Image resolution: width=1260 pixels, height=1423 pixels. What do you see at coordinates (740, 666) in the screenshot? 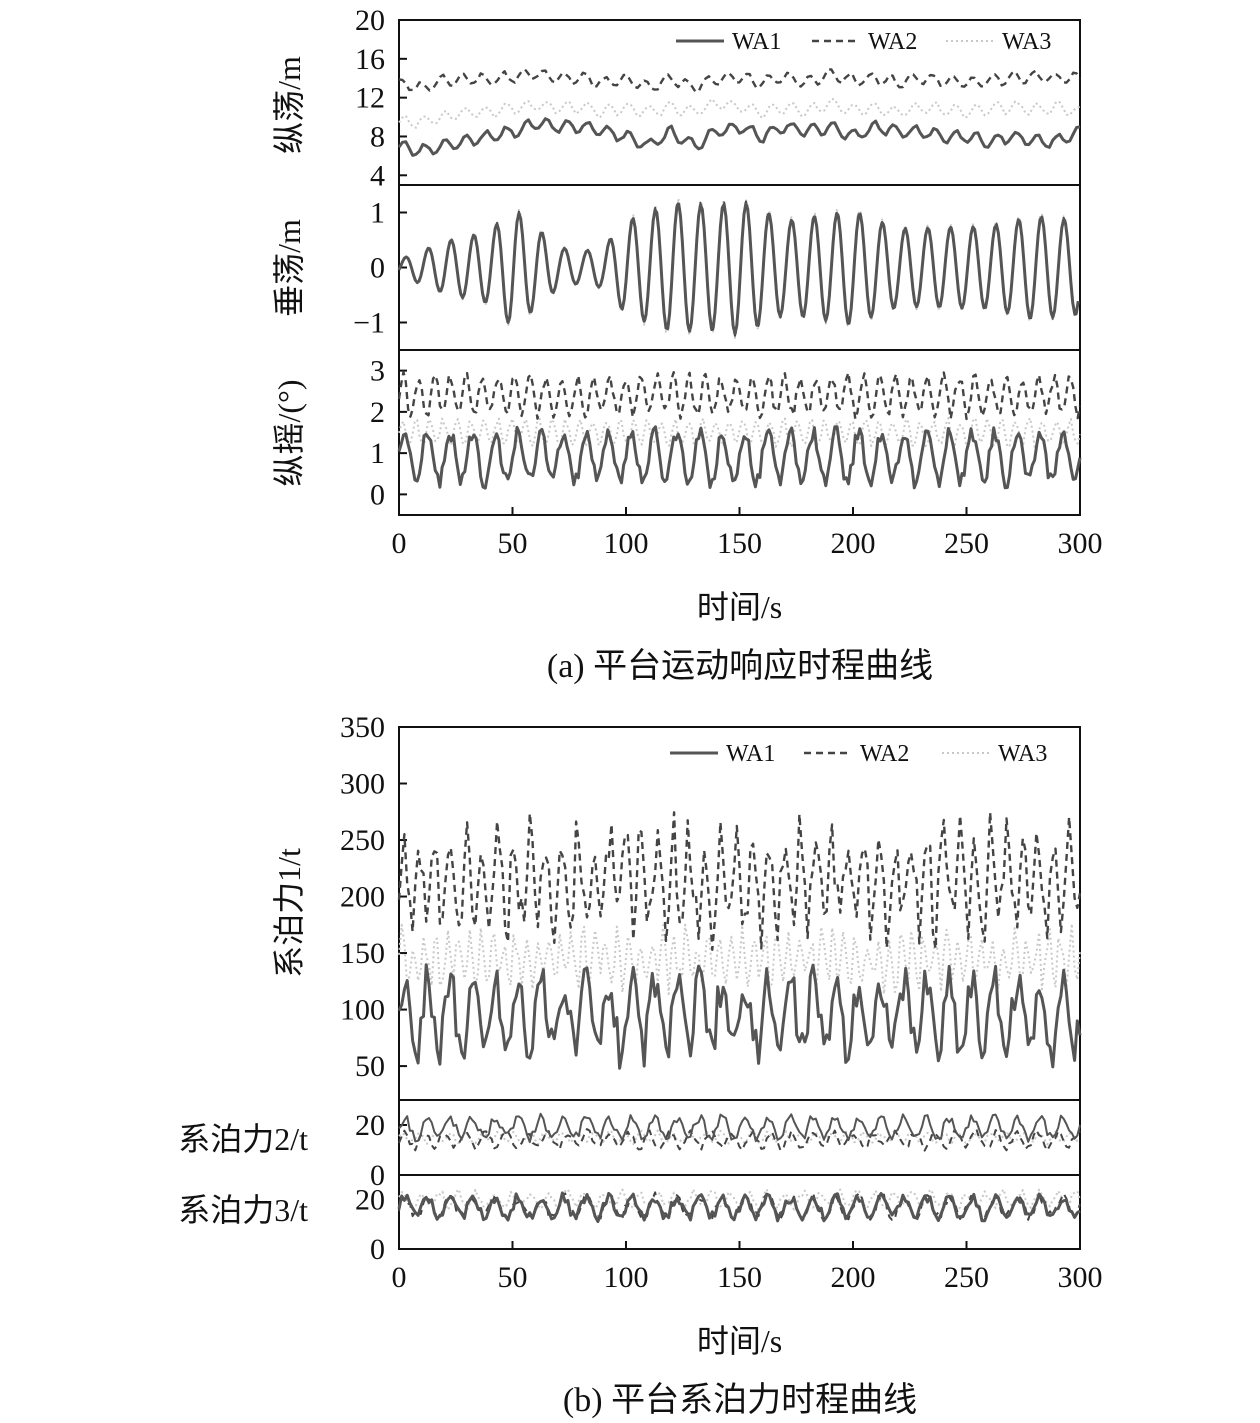
I see `caption-a: (a) 平台运动响应时程曲线` at bounding box center [740, 666].